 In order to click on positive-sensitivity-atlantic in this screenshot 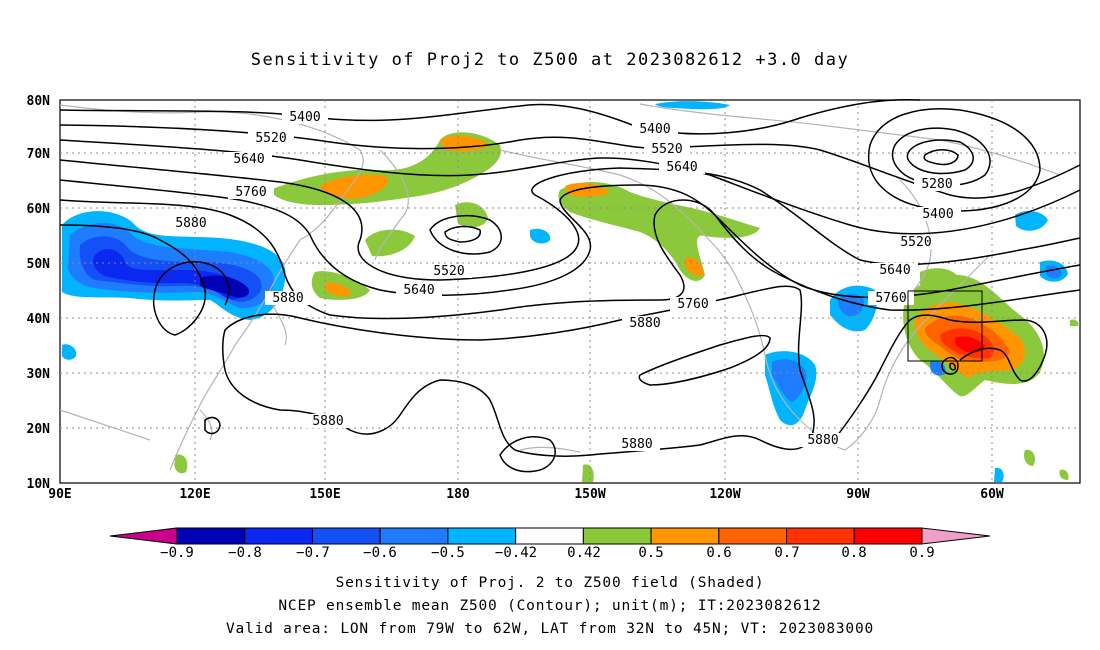, I will do `click(991, 332)`.